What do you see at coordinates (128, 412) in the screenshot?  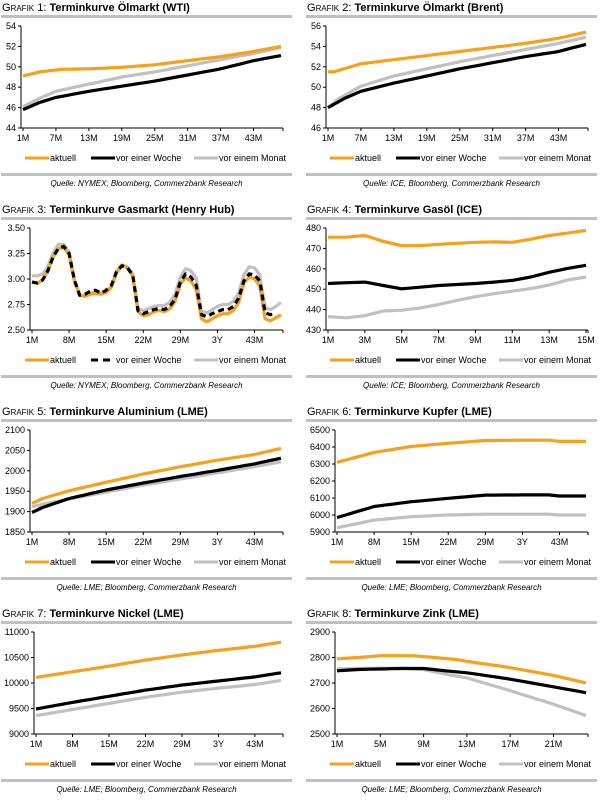 I see `chart-title-text: Terminkurve Aluminium (LME)` at bounding box center [128, 412].